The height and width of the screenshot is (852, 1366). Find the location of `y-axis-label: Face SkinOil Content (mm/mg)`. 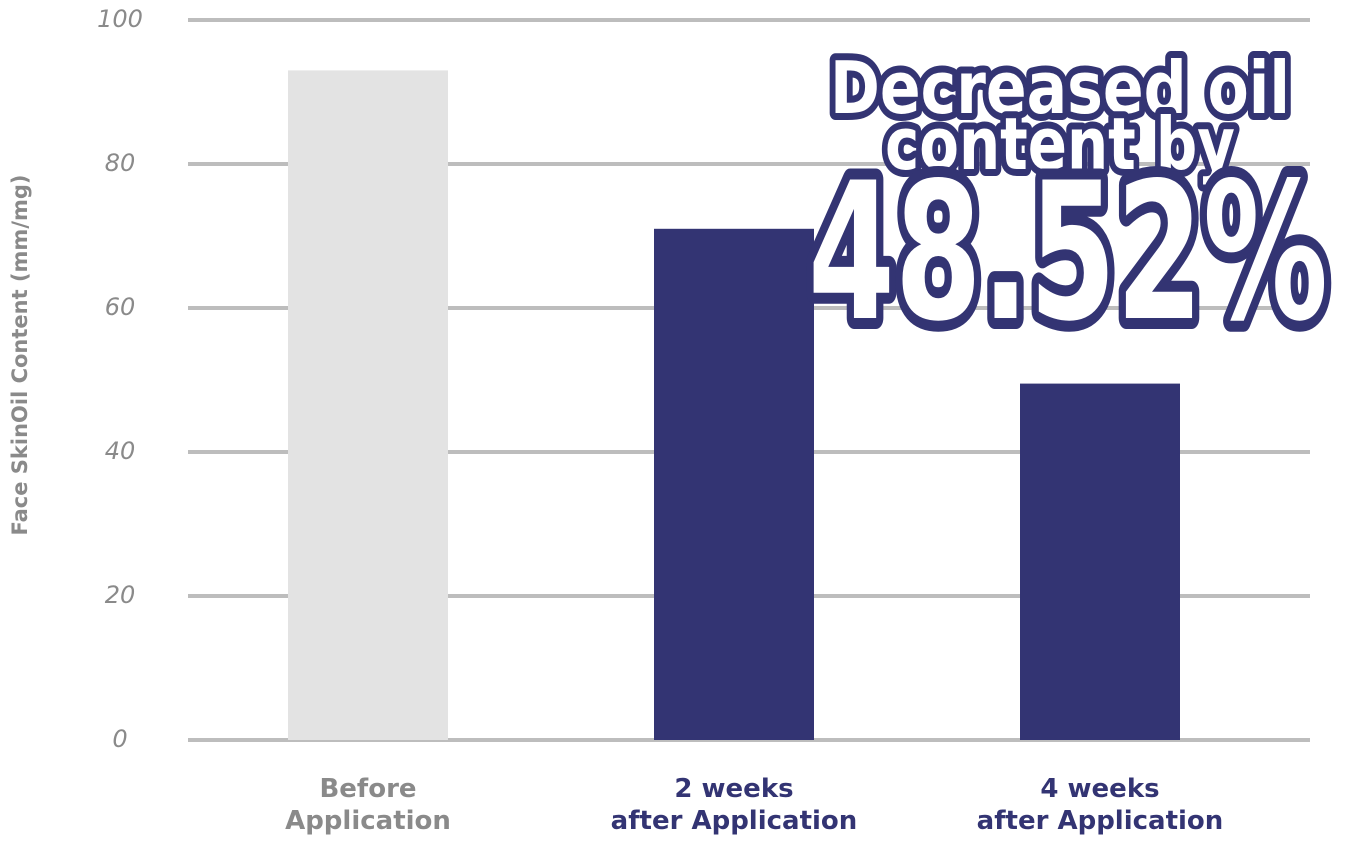

y-axis-label: Face SkinOil Content (mm/mg) is located at coordinates (20, 355).